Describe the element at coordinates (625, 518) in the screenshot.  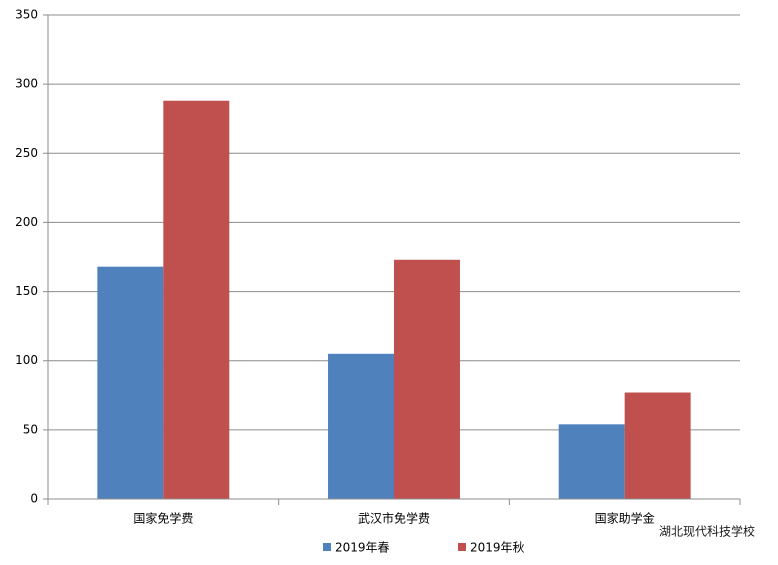
I see `x-tick-label: 国家助学金` at that location.